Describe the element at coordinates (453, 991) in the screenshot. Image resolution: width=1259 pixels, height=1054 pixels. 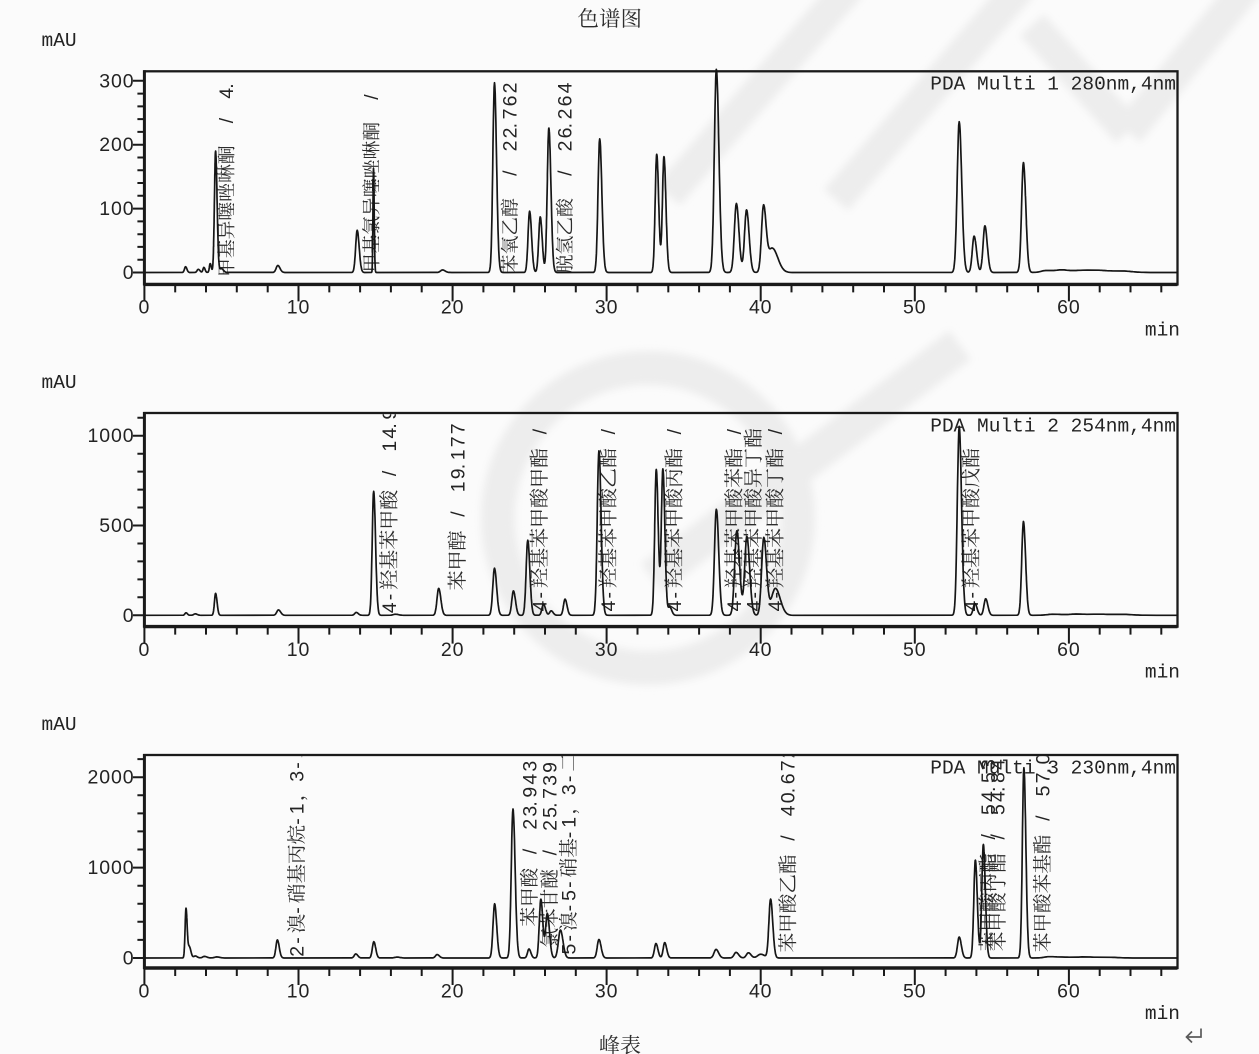
I see `svg-text: 20` at that location.